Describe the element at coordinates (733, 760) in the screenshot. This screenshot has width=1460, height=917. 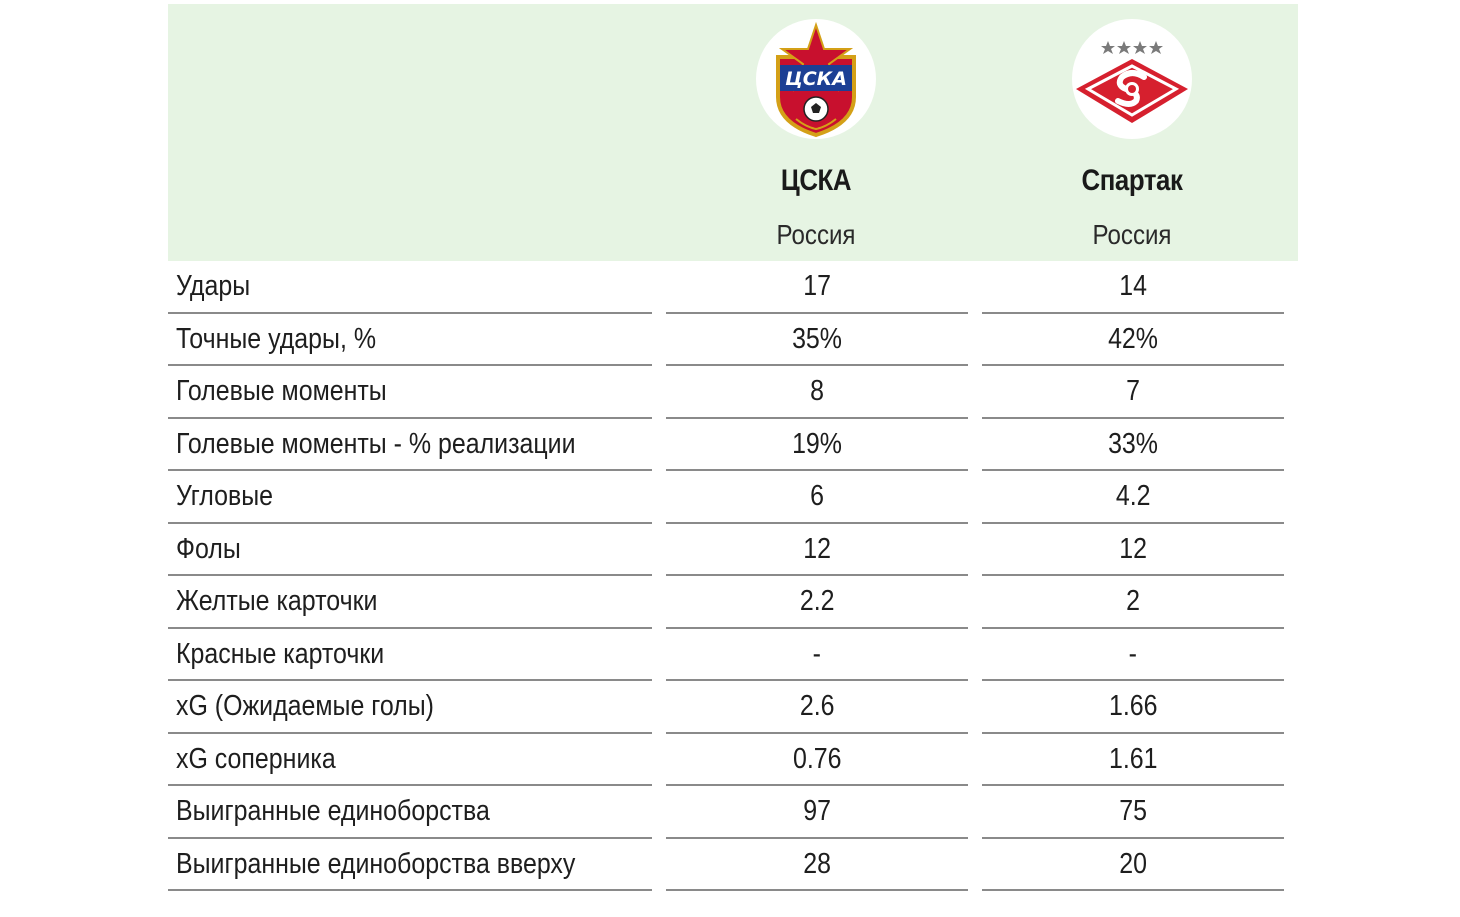
I see `stat-row-xg-against: xG соперника 0.76 1.61` at that location.